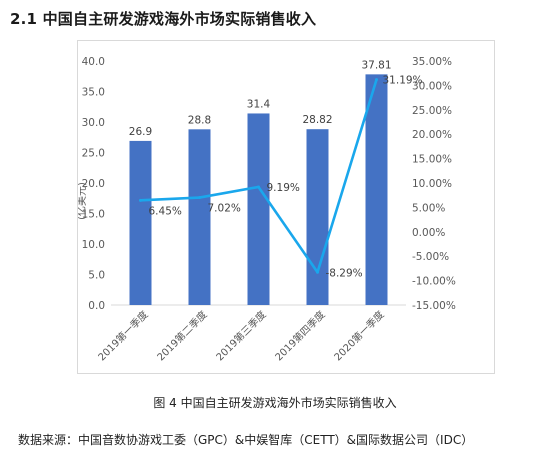  Describe the element at coordinates (163, 19) in the screenshot. I see `section-title: 2.1 中国自主研发游戏海外市场实际销售收入` at that location.